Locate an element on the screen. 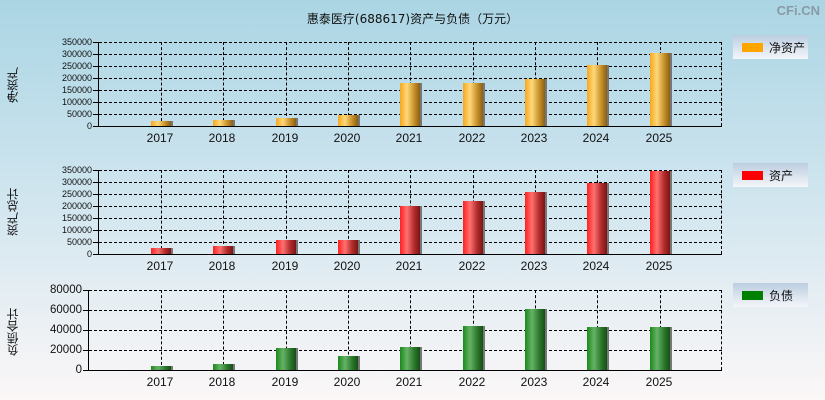 This screenshot has width=825, height=400. legend-label: 净资产 is located at coordinates (787, 48).